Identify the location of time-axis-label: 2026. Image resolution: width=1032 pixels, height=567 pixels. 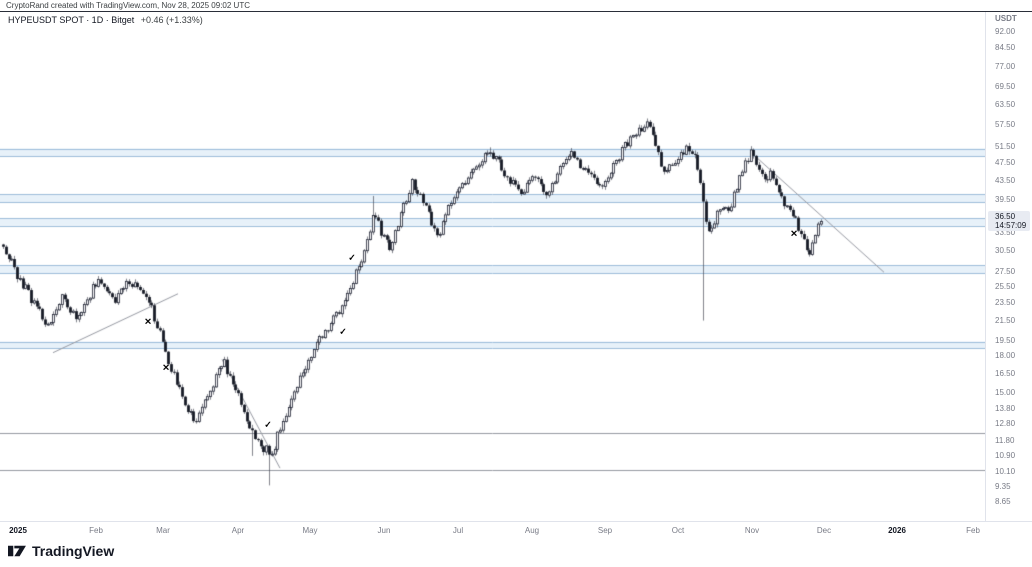
(897, 530).